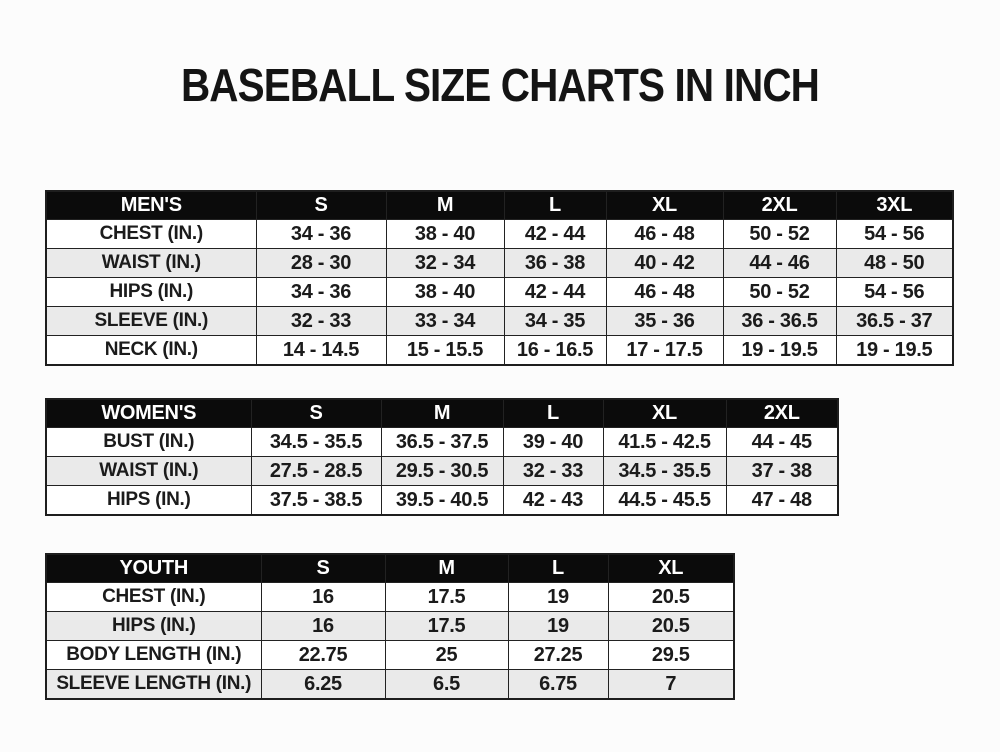 This screenshot has height=752, width=1000. I want to click on size-column-header: 3XL, so click(894, 205).